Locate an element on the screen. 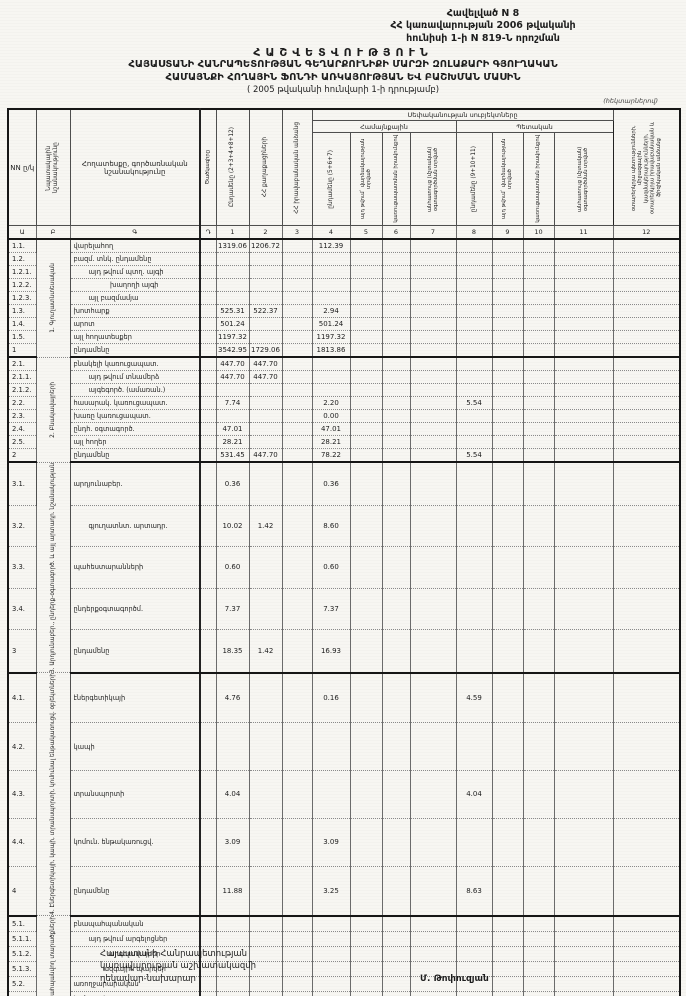  value-cell: 1.42 is located at coordinates (265, 526).